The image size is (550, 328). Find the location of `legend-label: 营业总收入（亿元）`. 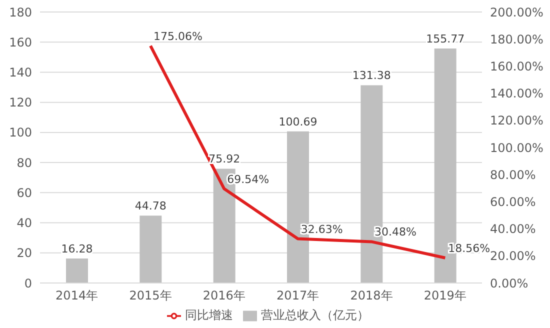

legend-label: 营业总收入（亿元） is located at coordinates (315, 315).